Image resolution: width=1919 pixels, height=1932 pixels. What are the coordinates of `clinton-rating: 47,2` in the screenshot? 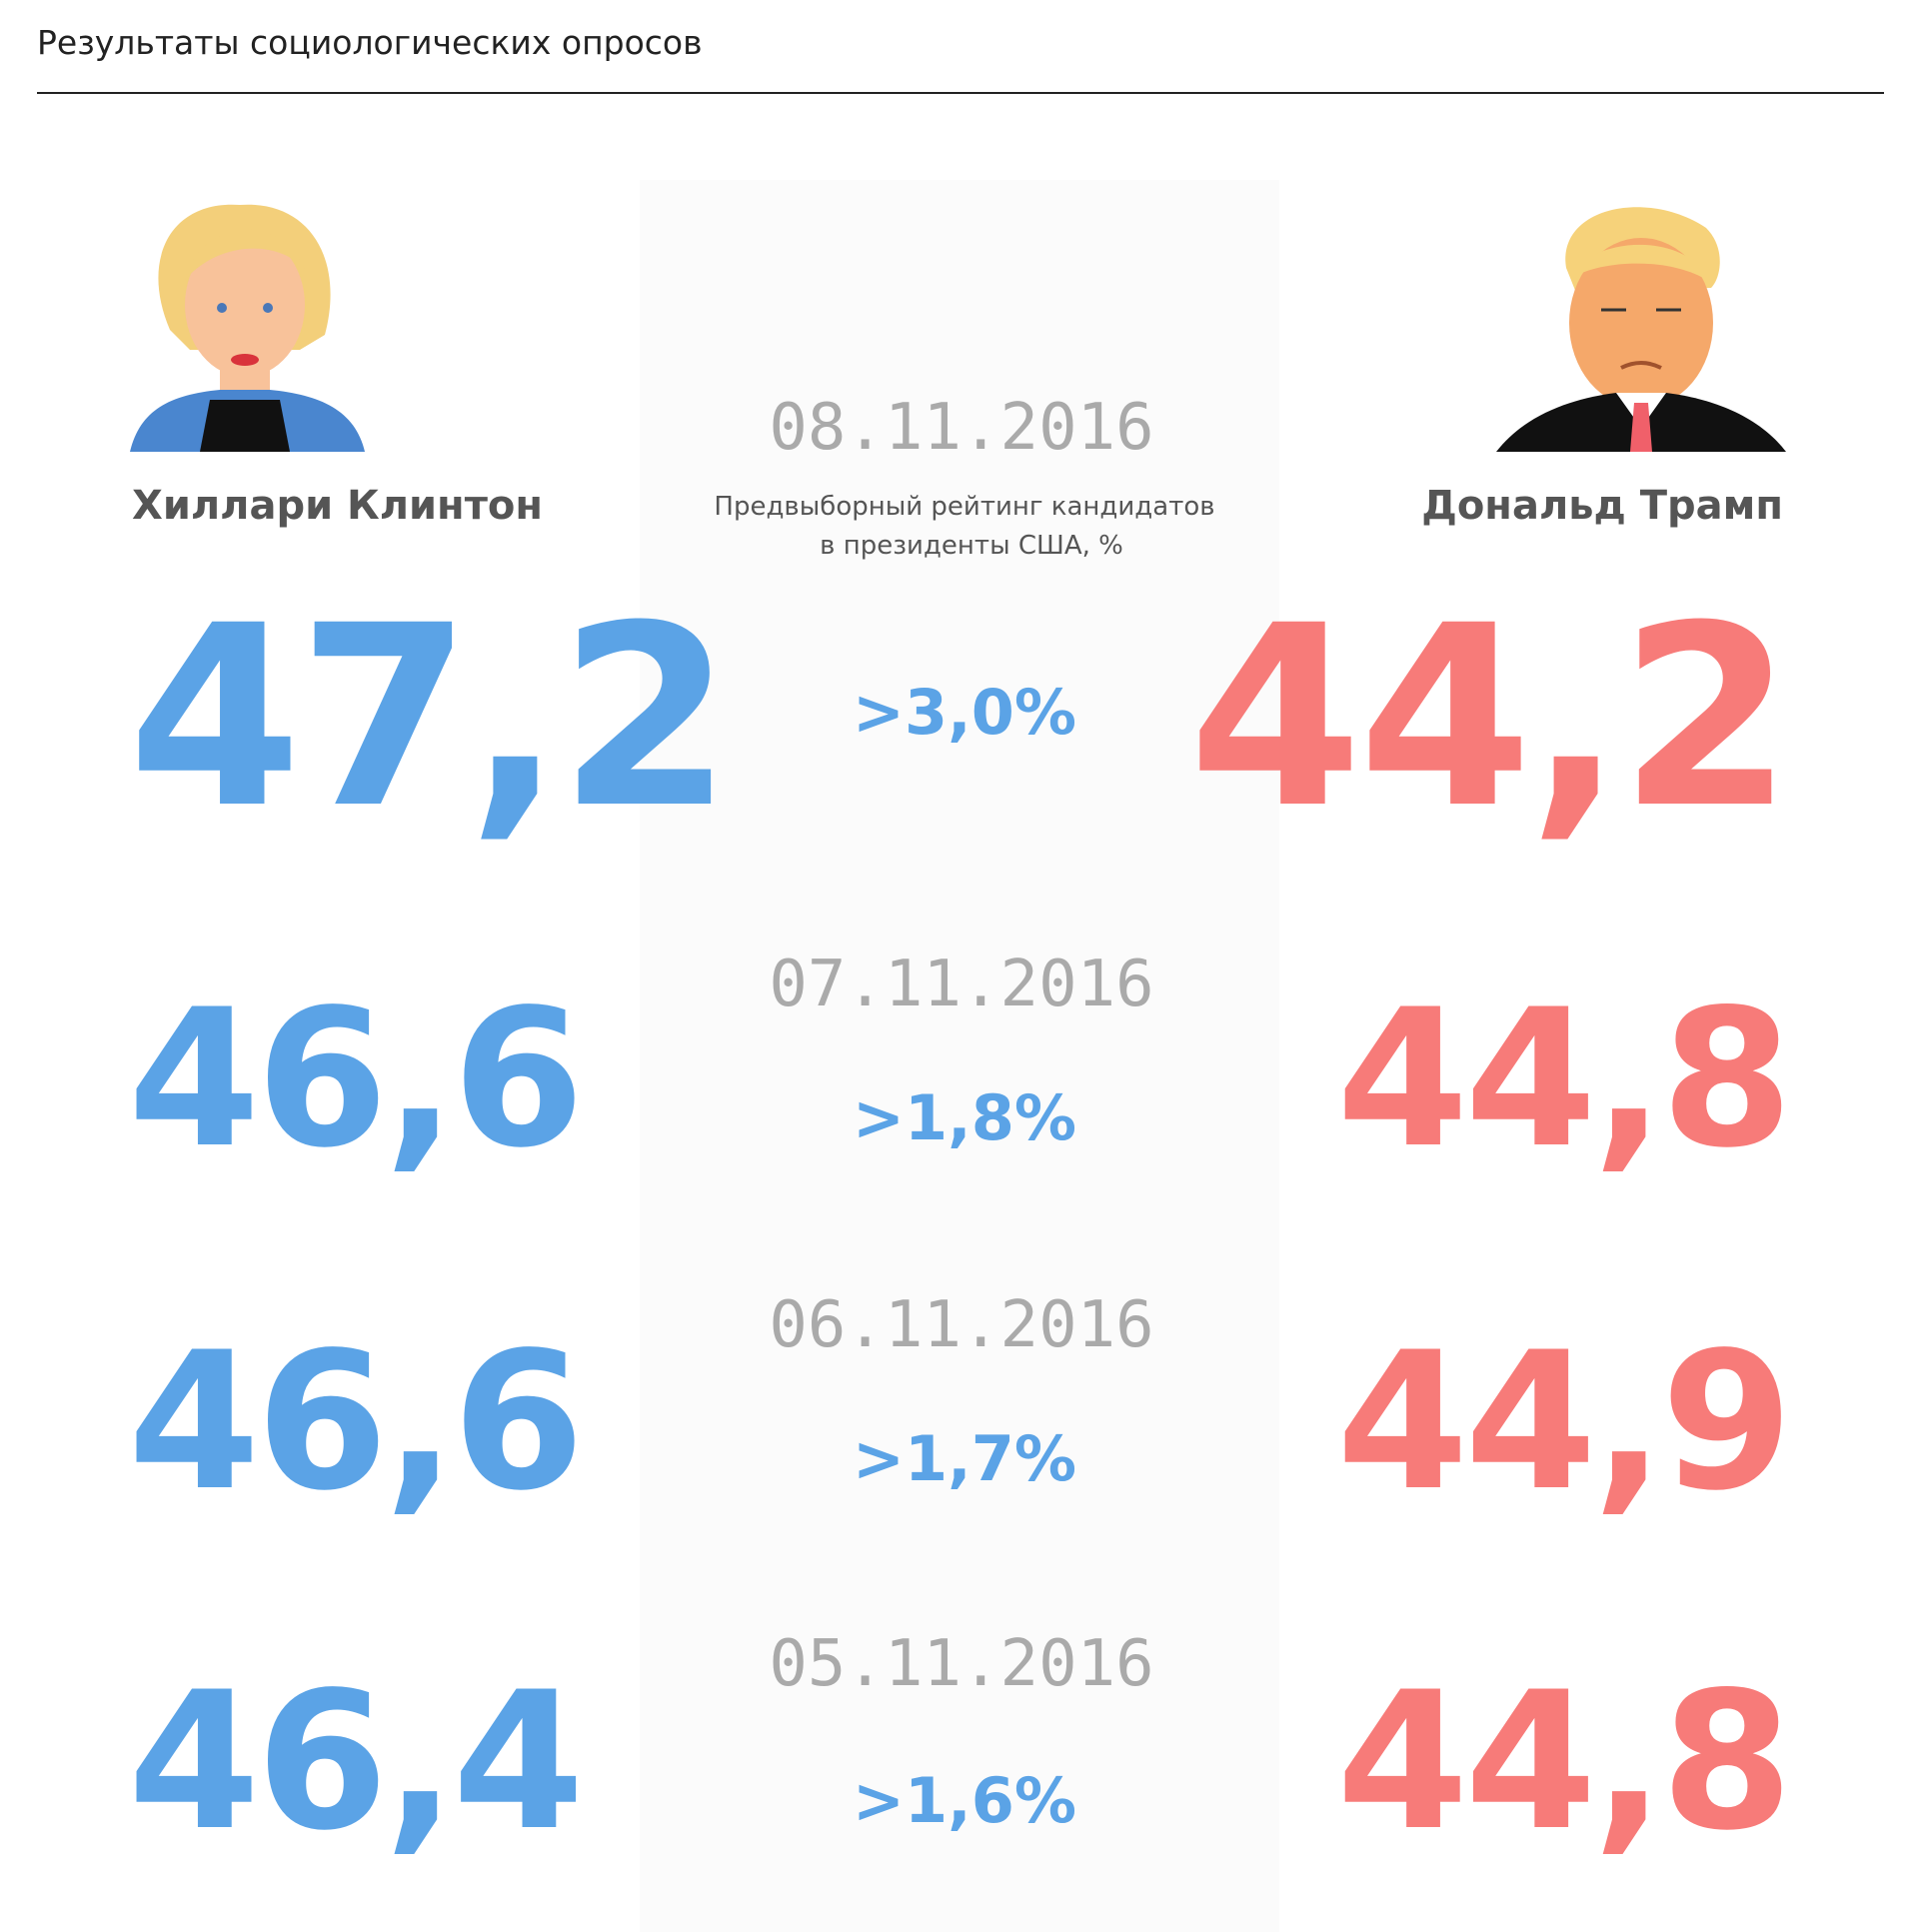 It's located at (431, 717).